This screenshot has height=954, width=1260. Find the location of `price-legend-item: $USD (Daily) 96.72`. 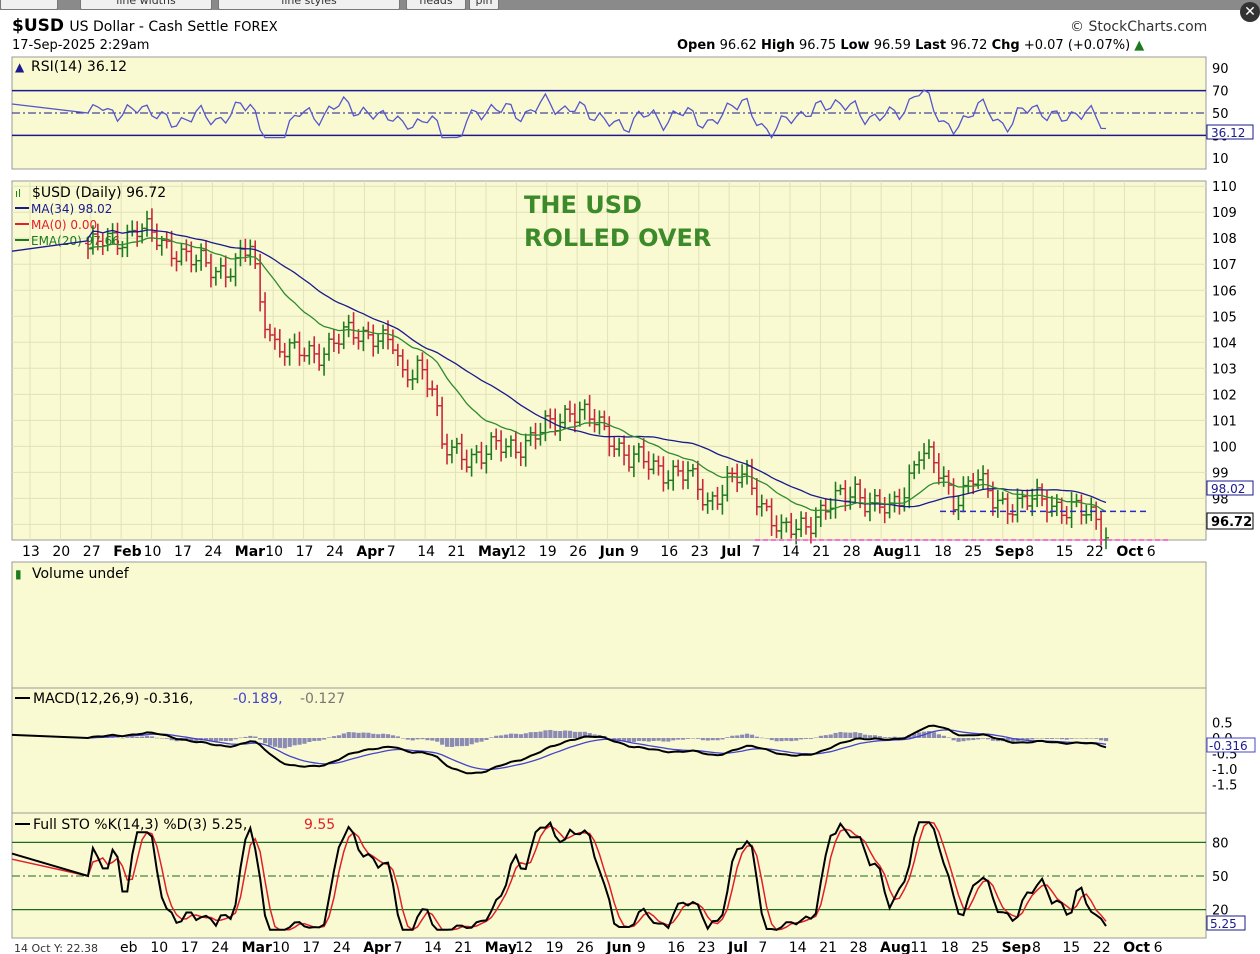

price-legend-item: $USD (Daily) 96.72 is located at coordinates (99, 193).